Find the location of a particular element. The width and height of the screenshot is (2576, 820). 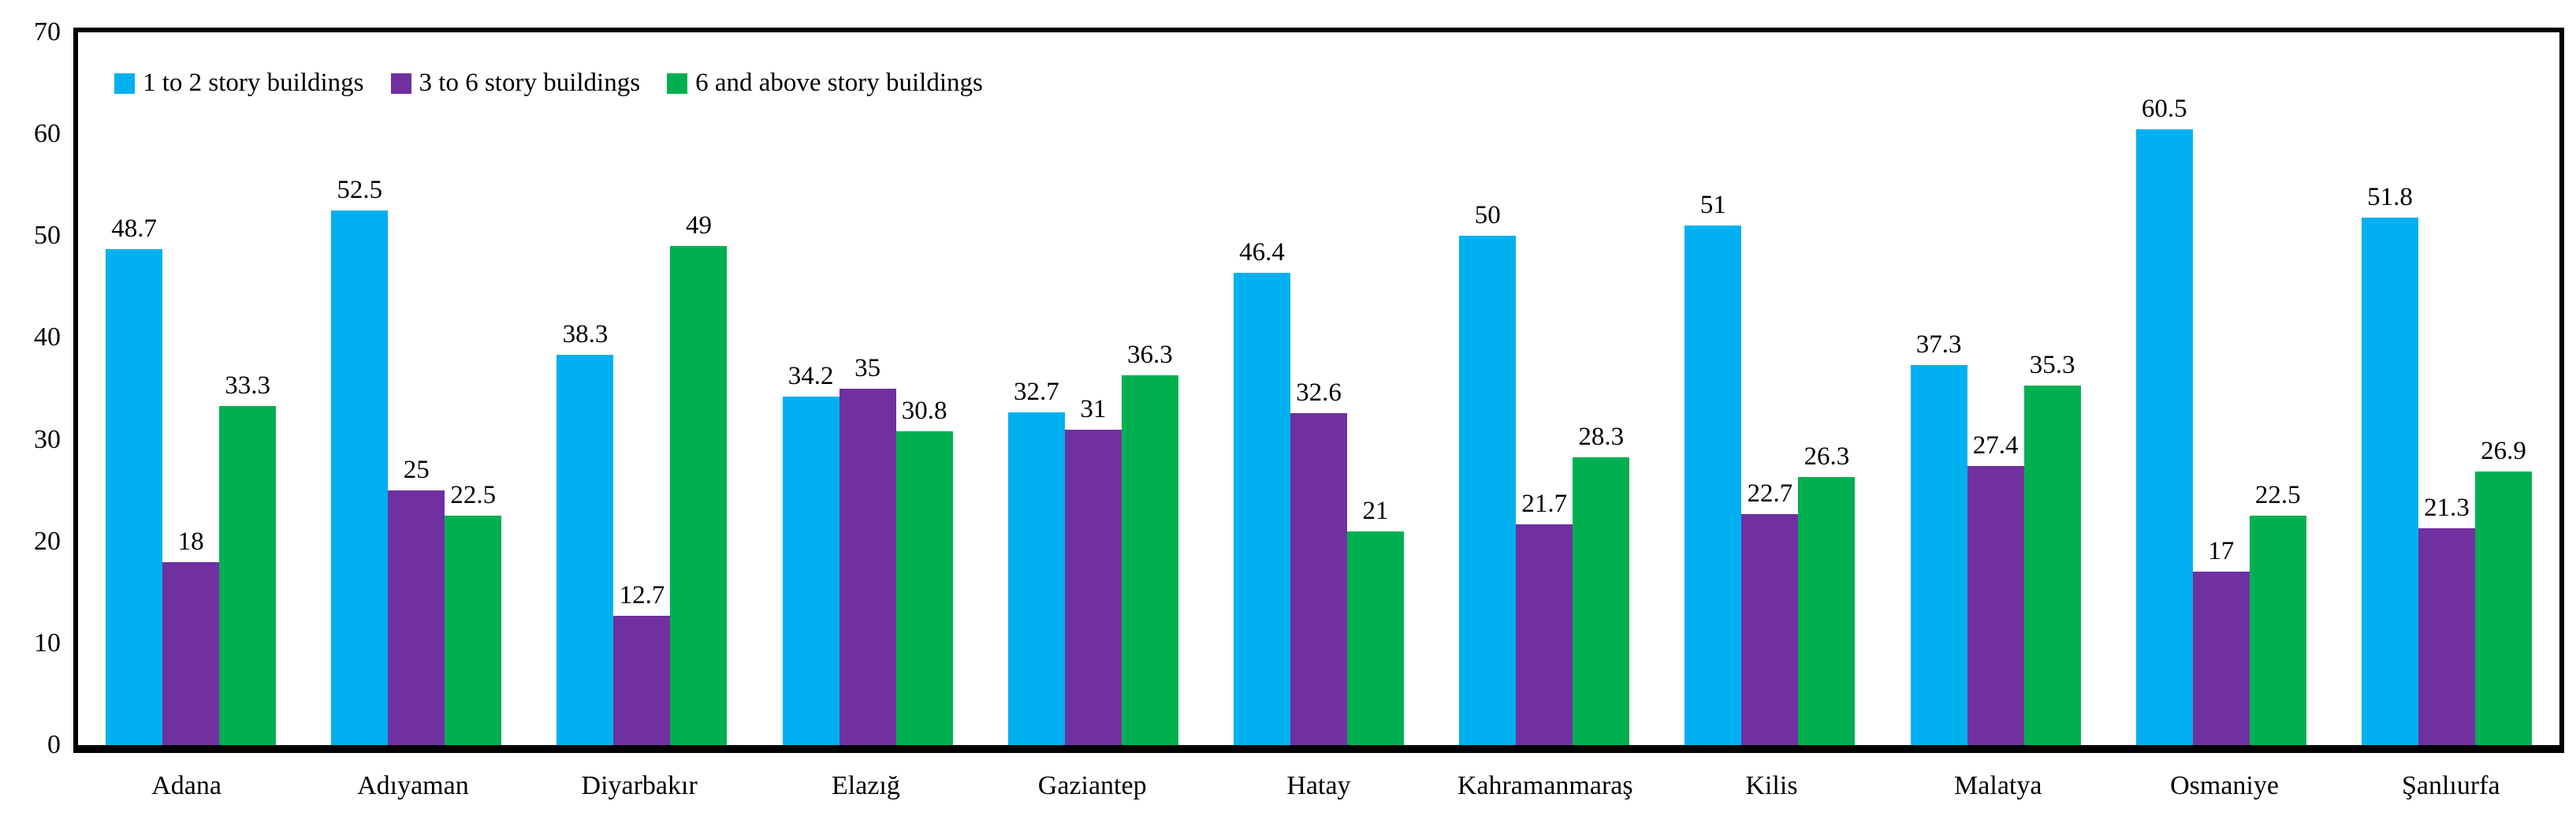

bar-slot: 25 is located at coordinates (416, 388).